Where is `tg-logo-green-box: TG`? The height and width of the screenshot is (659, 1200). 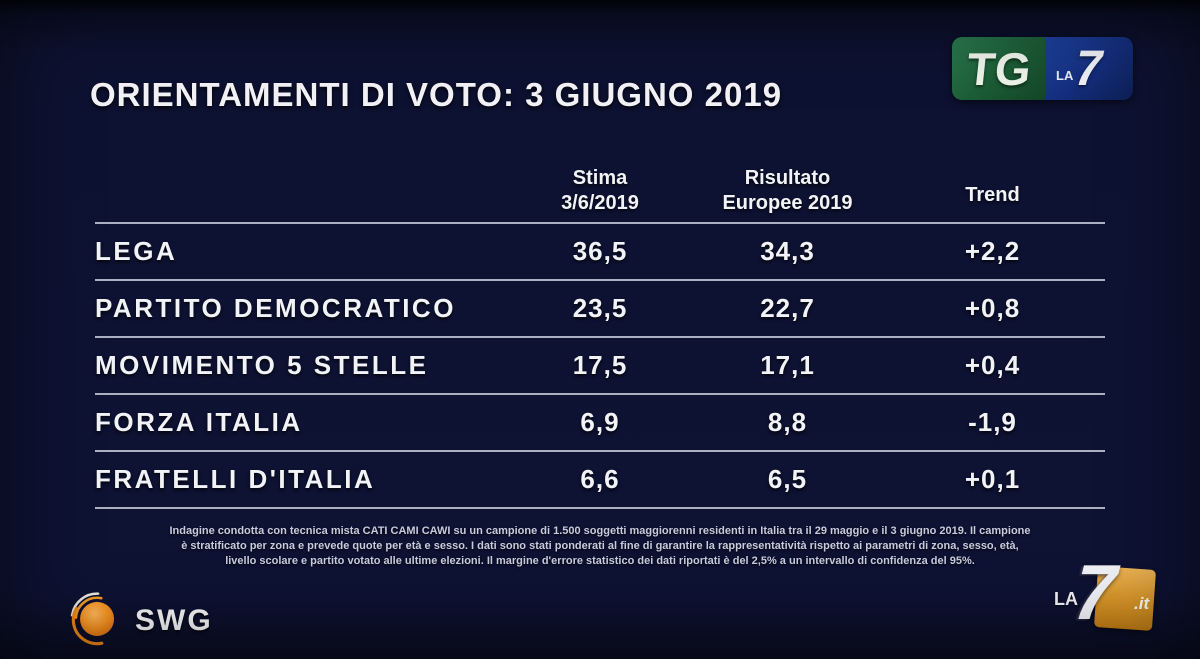
tg-logo-green-box: TG is located at coordinates (998, 68).